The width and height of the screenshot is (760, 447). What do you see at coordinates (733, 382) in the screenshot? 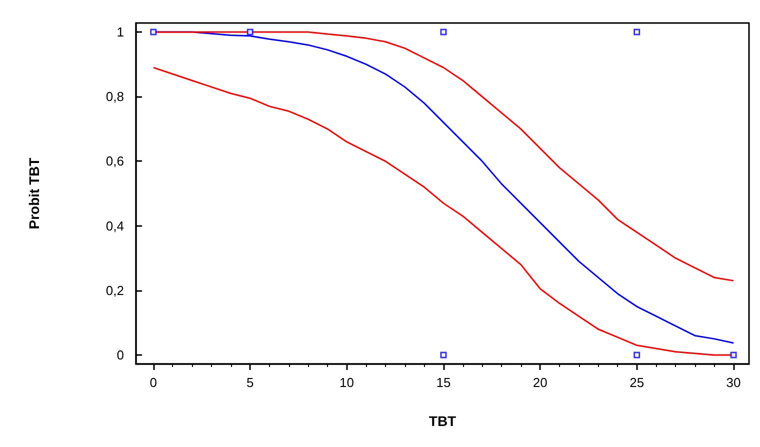
I see `x-tick-label: 30` at bounding box center [733, 382].